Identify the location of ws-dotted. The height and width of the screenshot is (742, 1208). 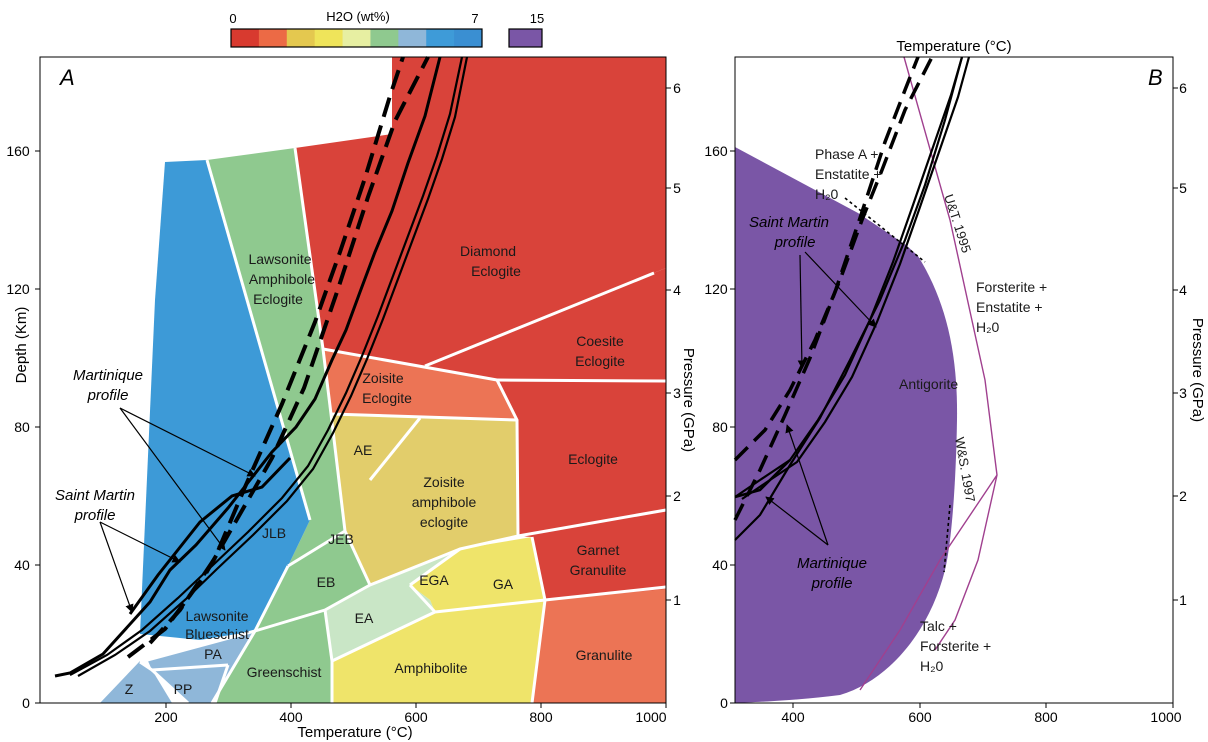
(947, 538).